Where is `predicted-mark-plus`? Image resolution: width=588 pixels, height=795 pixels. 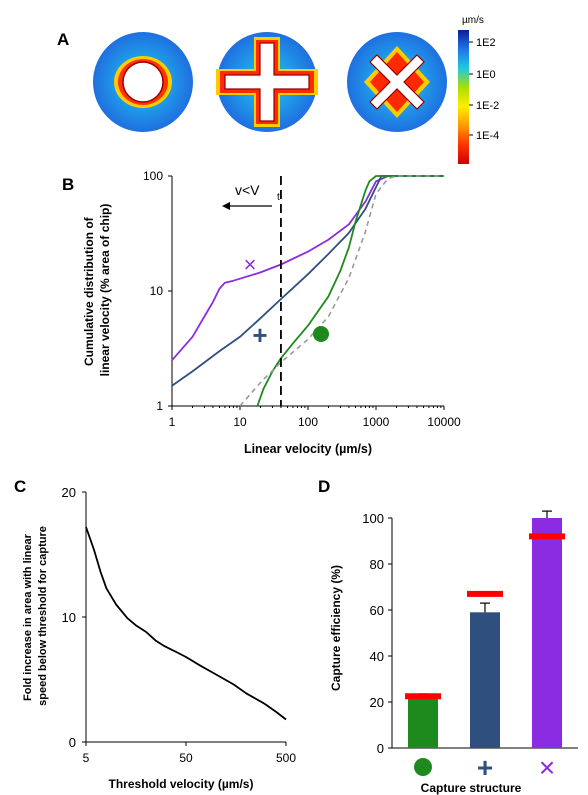 predicted-mark-plus is located at coordinates (485, 593).